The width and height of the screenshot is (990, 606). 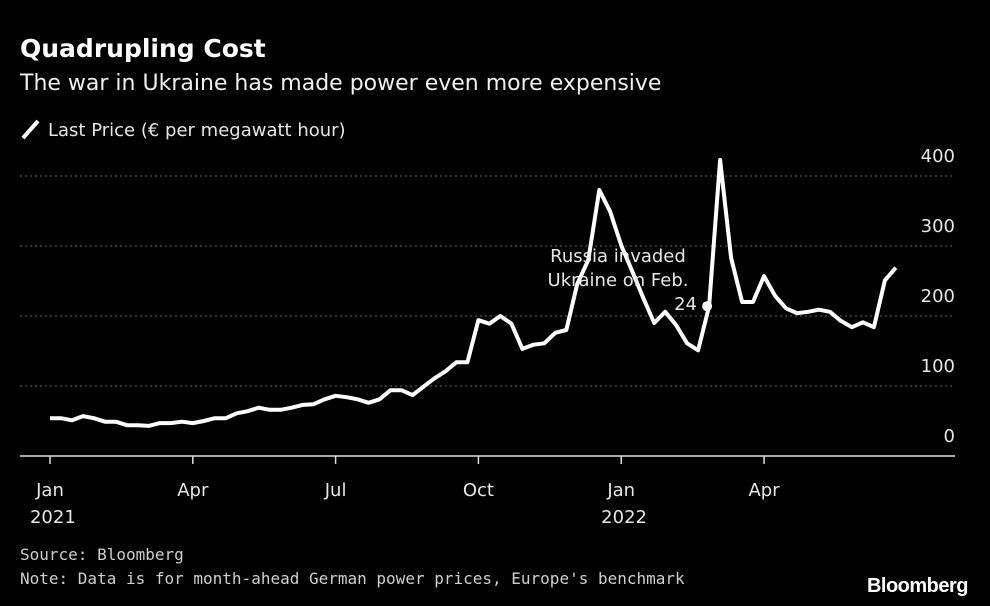 I want to click on x-tick-label: Oct, so click(x=478, y=490).